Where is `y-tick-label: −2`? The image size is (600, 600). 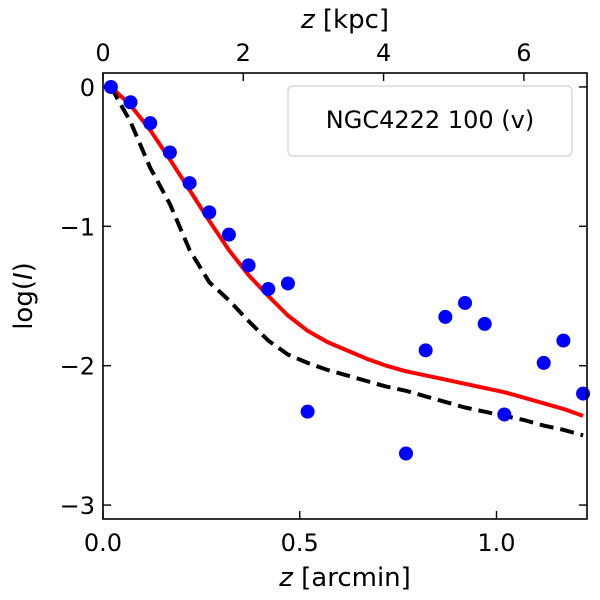
y-tick-label: −2 is located at coordinates (77, 367).